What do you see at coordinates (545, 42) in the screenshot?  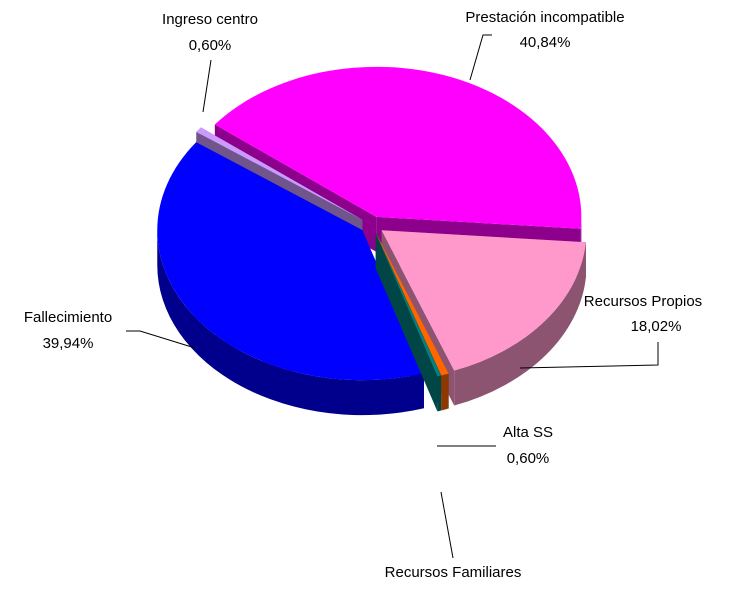 I see `value-label: 40,84%` at bounding box center [545, 42].